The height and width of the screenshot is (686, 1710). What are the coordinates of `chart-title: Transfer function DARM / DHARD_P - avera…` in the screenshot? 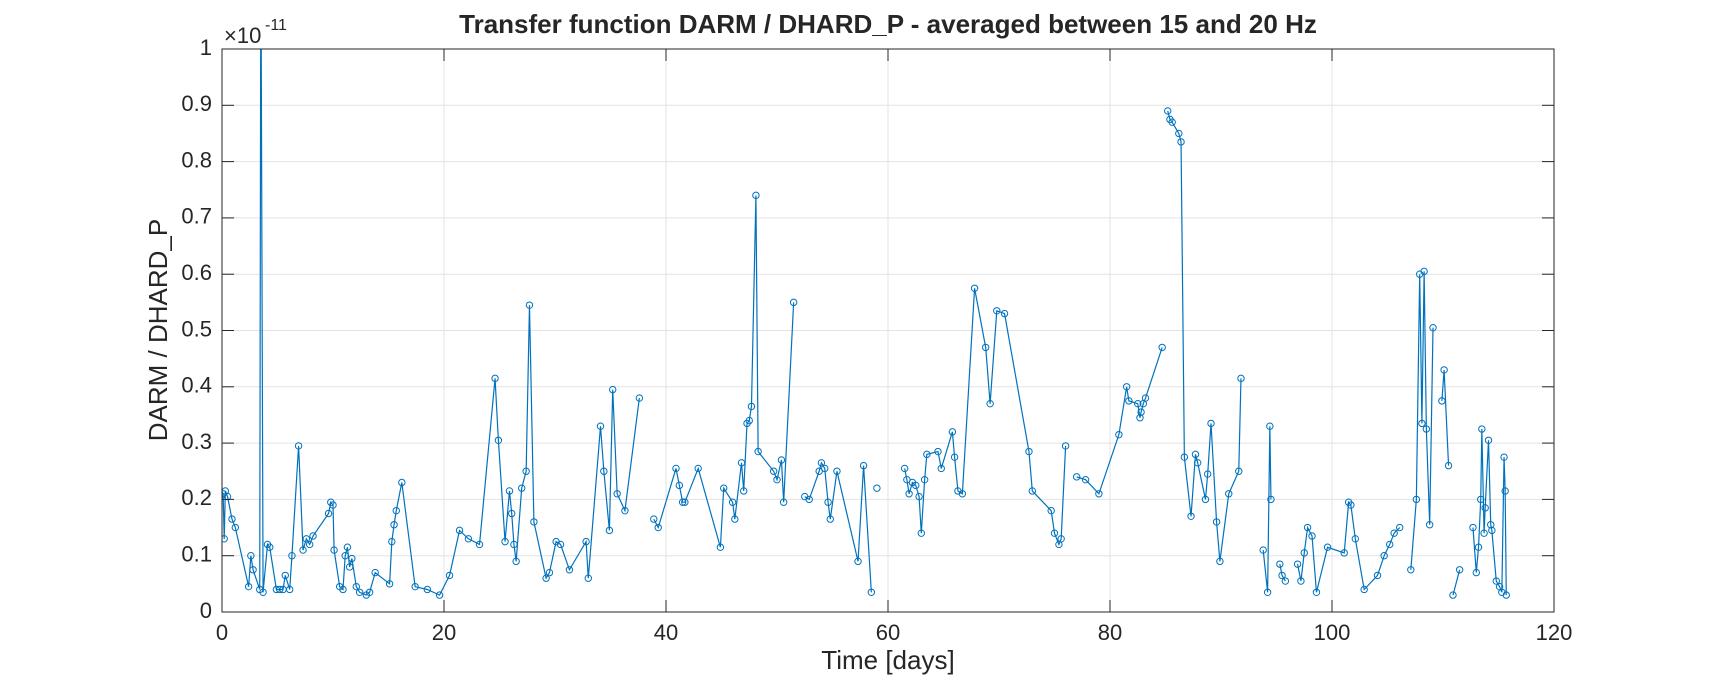 It's located at (888, 24).